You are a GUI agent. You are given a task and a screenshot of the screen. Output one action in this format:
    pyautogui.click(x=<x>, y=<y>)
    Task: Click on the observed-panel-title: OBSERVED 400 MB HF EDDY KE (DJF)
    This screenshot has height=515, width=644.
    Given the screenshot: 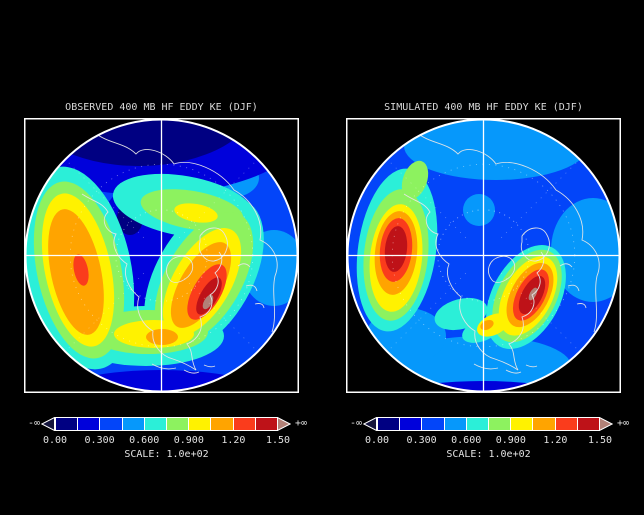 What is the action you would take?
    pyautogui.click(x=161, y=107)
    